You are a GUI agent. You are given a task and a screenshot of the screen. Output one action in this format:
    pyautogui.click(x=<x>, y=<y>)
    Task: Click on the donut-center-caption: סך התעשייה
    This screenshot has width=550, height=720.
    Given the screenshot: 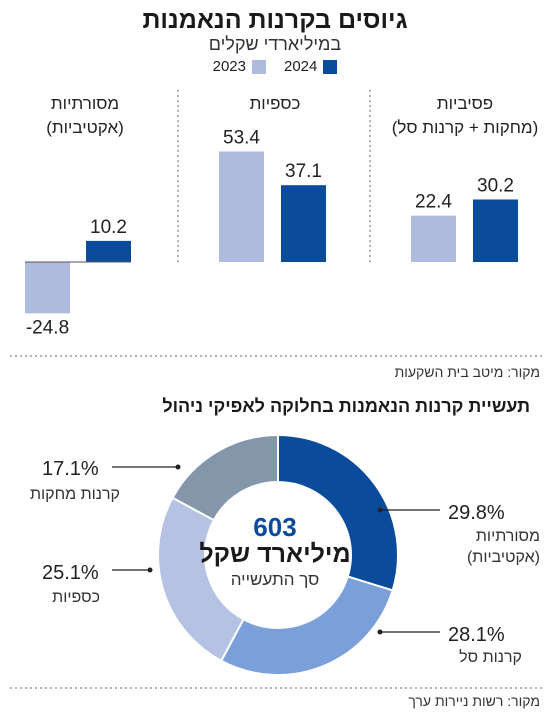 What is the action you would take?
    pyautogui.click(x=275, y=579)
    